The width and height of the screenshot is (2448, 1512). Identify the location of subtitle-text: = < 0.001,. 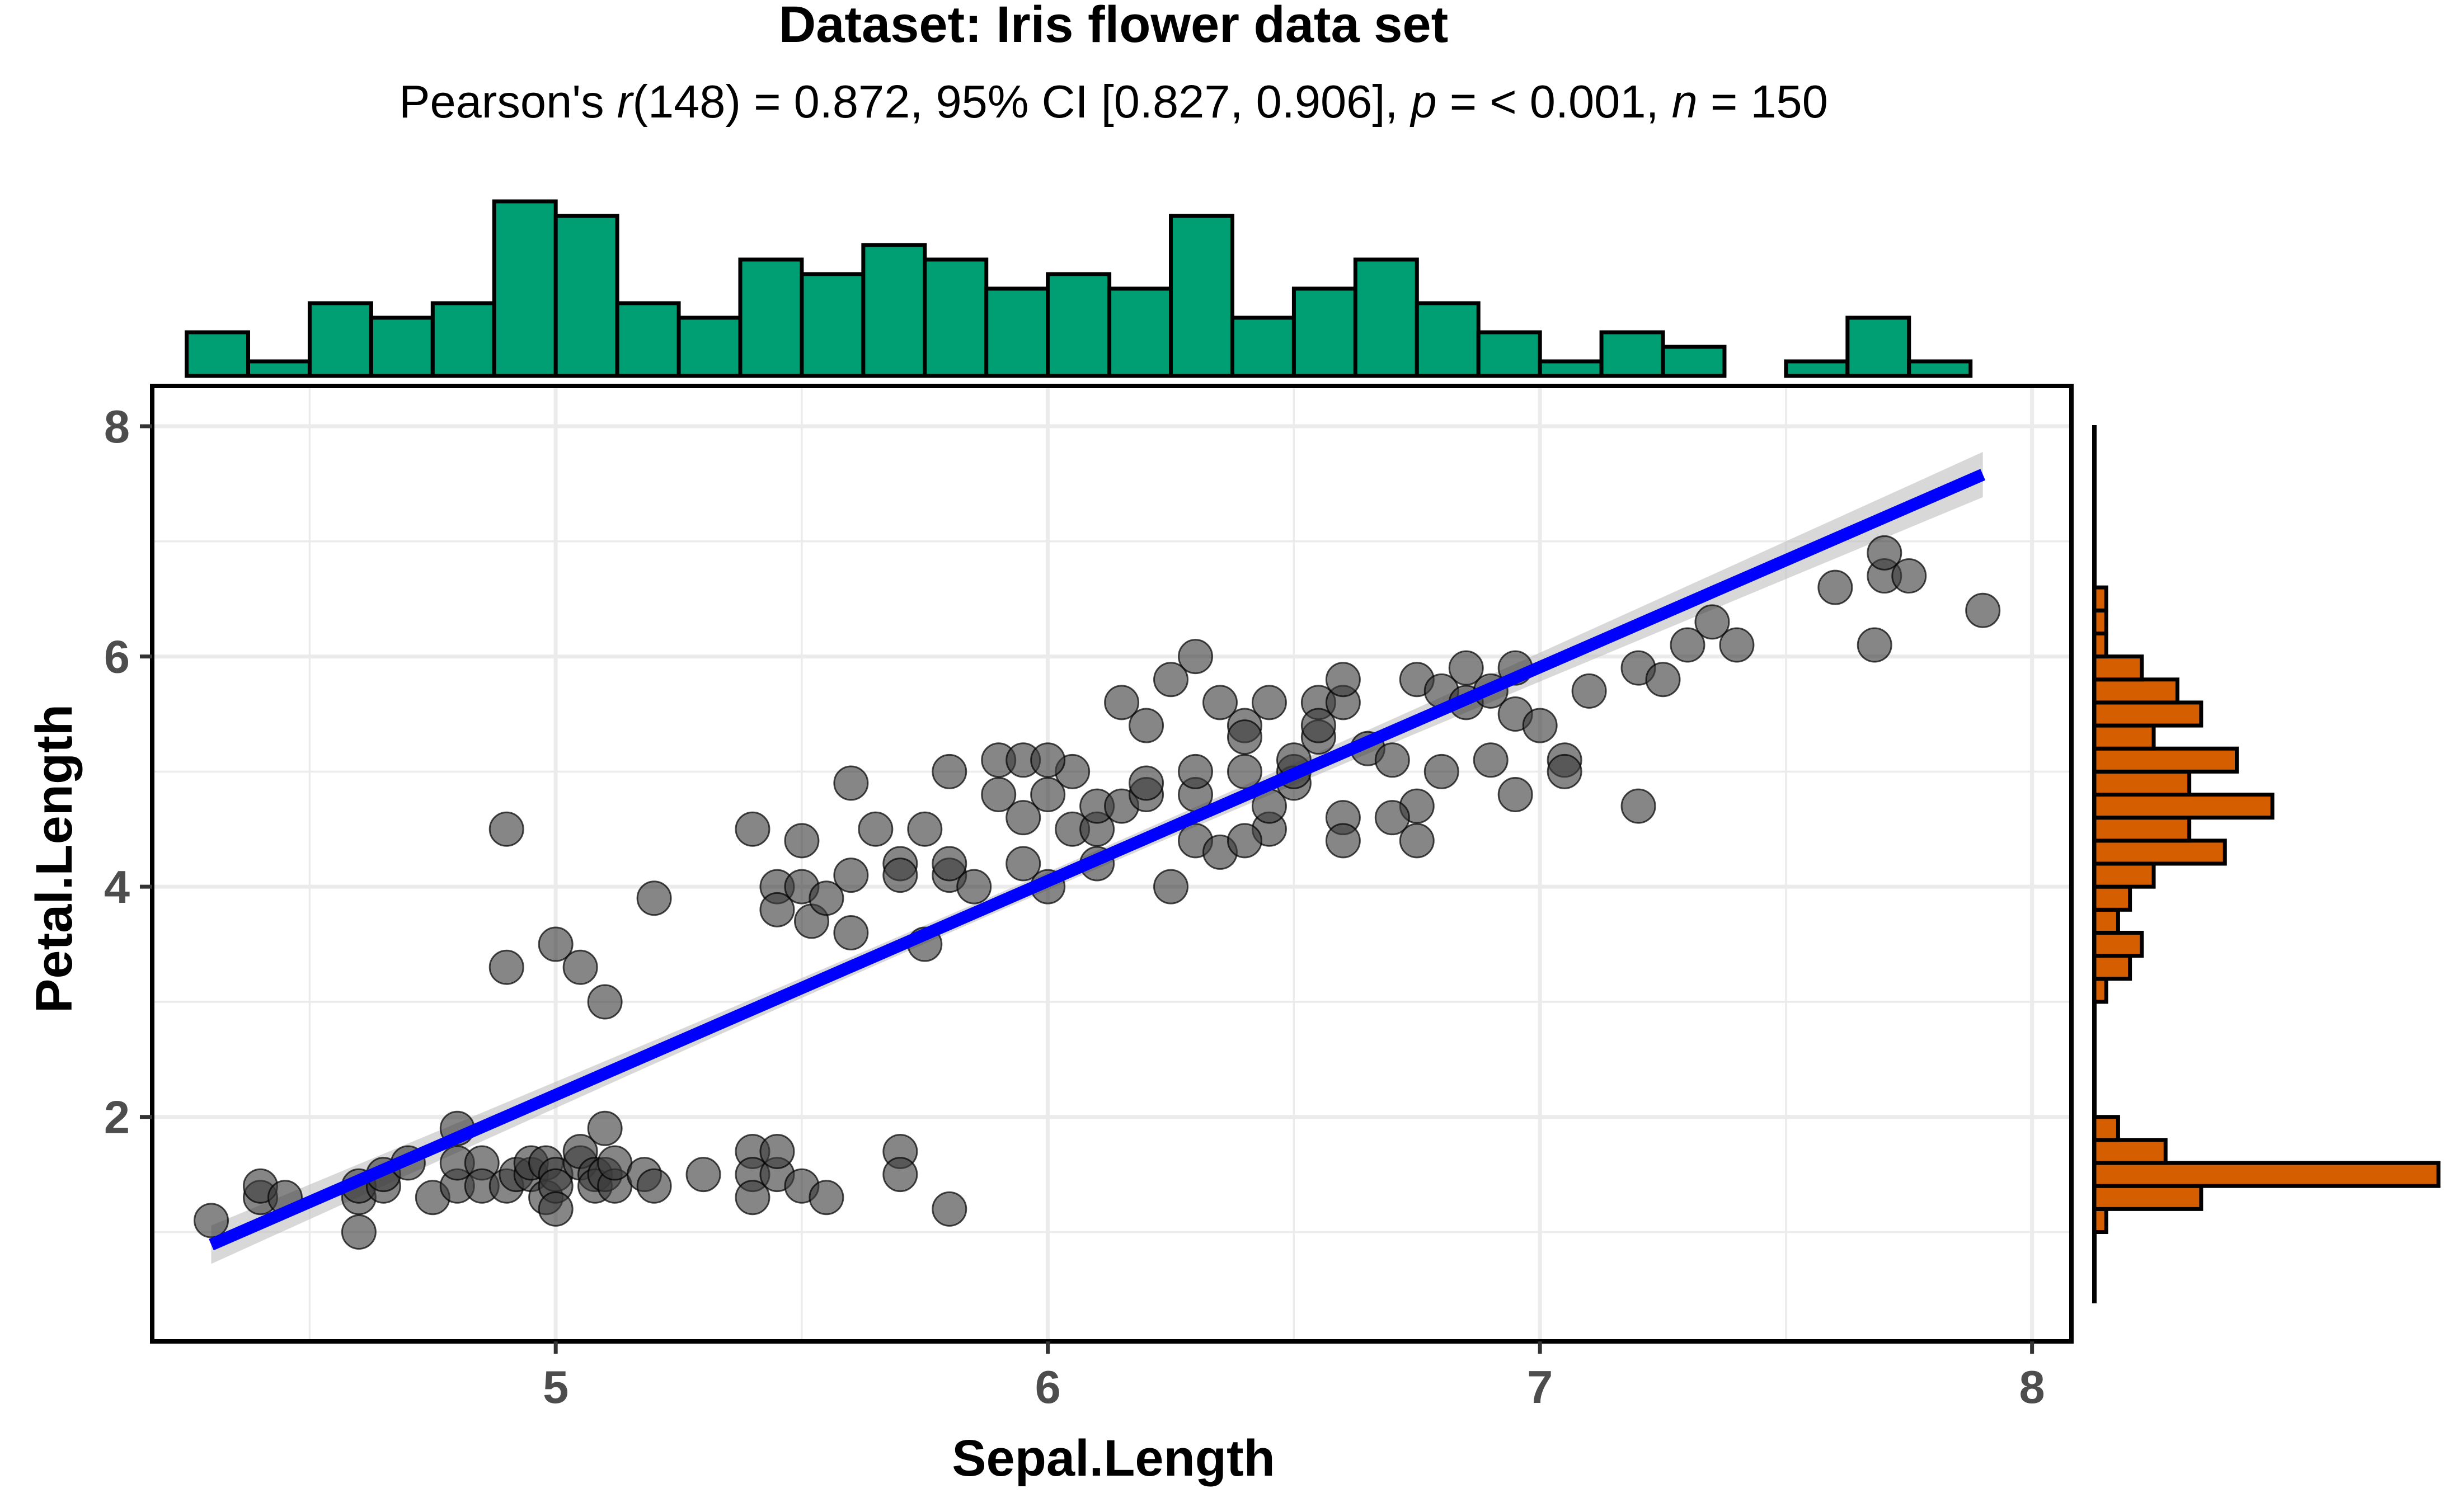
(1554, 102).